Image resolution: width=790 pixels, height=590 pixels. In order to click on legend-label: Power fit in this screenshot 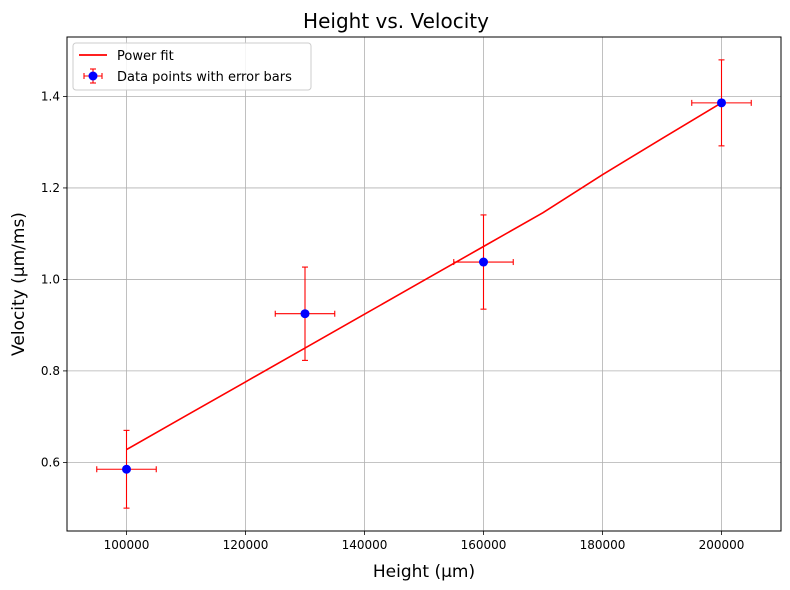, I will do `click(145, 56)`.